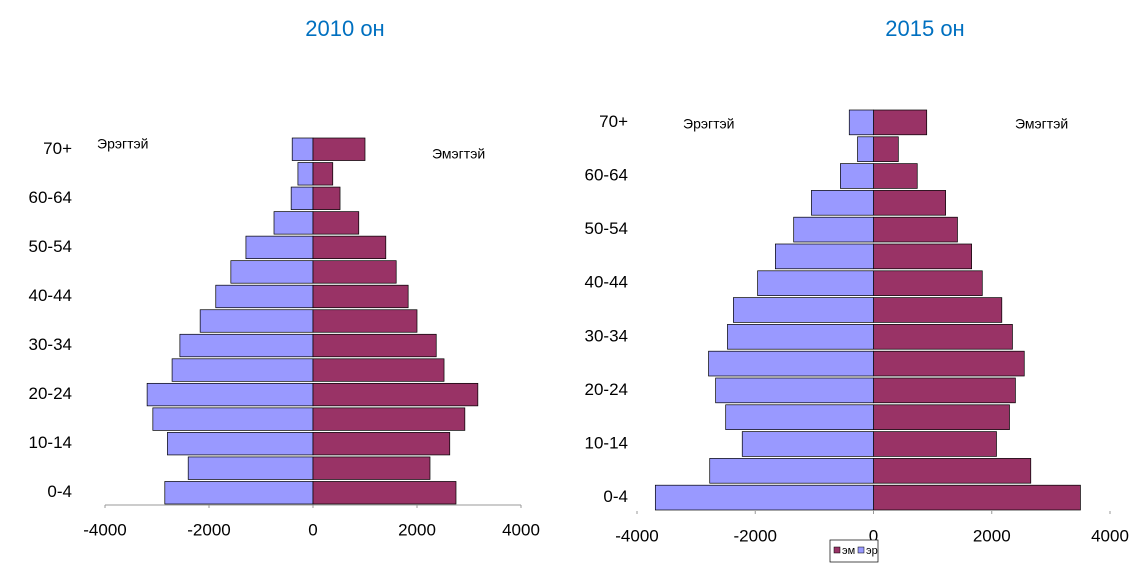 The image size is (1134, 563). I want to click on legend-label: эр, so click(872, 551).